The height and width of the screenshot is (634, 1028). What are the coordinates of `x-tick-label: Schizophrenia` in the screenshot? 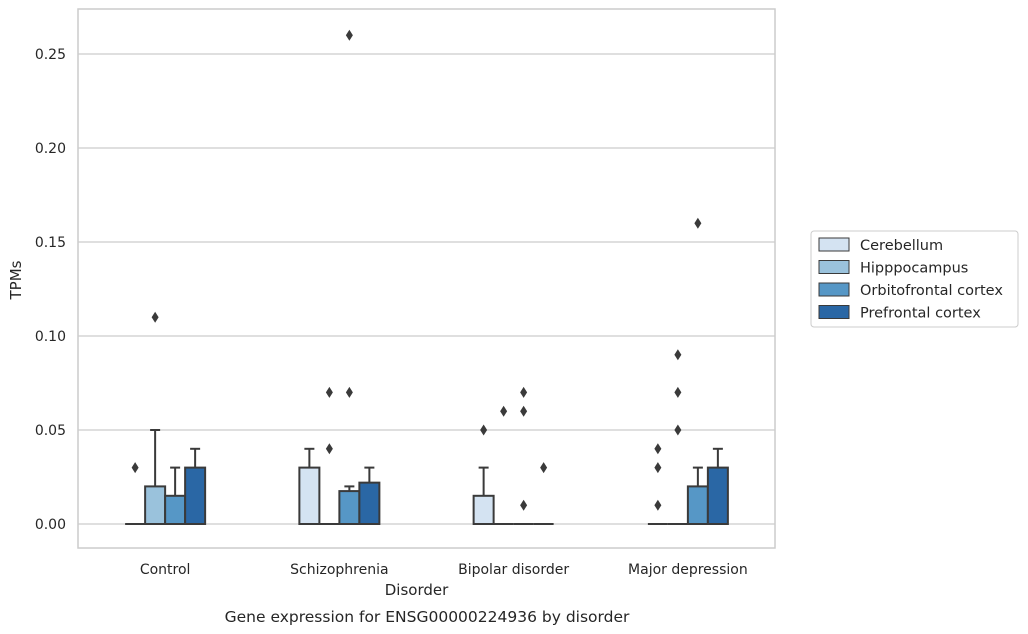 It's located at (339, 570).